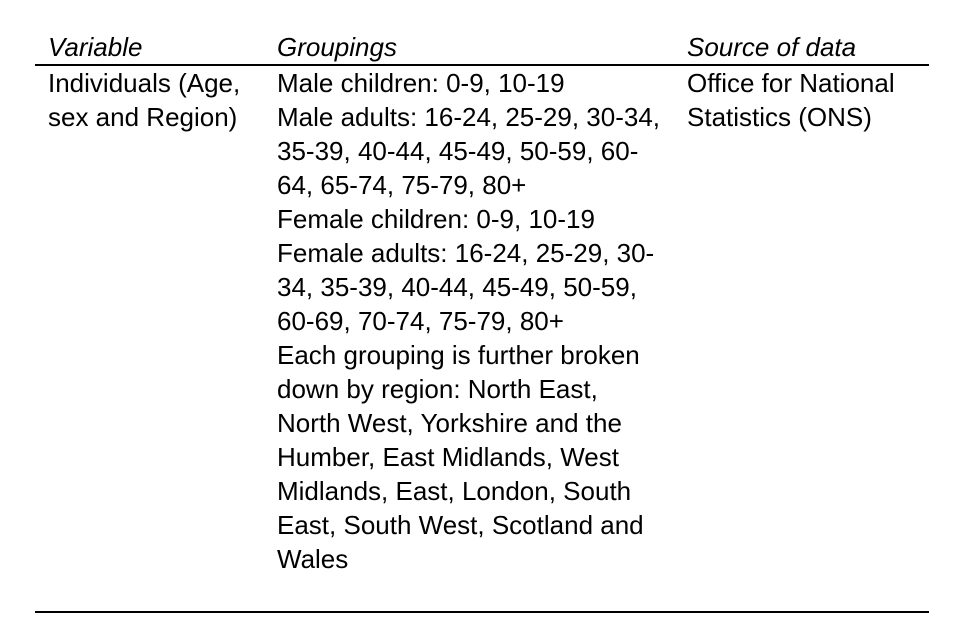  I want to click on text-line: 60-69, 70-74, 75-79, 80+, so click(420, 321).